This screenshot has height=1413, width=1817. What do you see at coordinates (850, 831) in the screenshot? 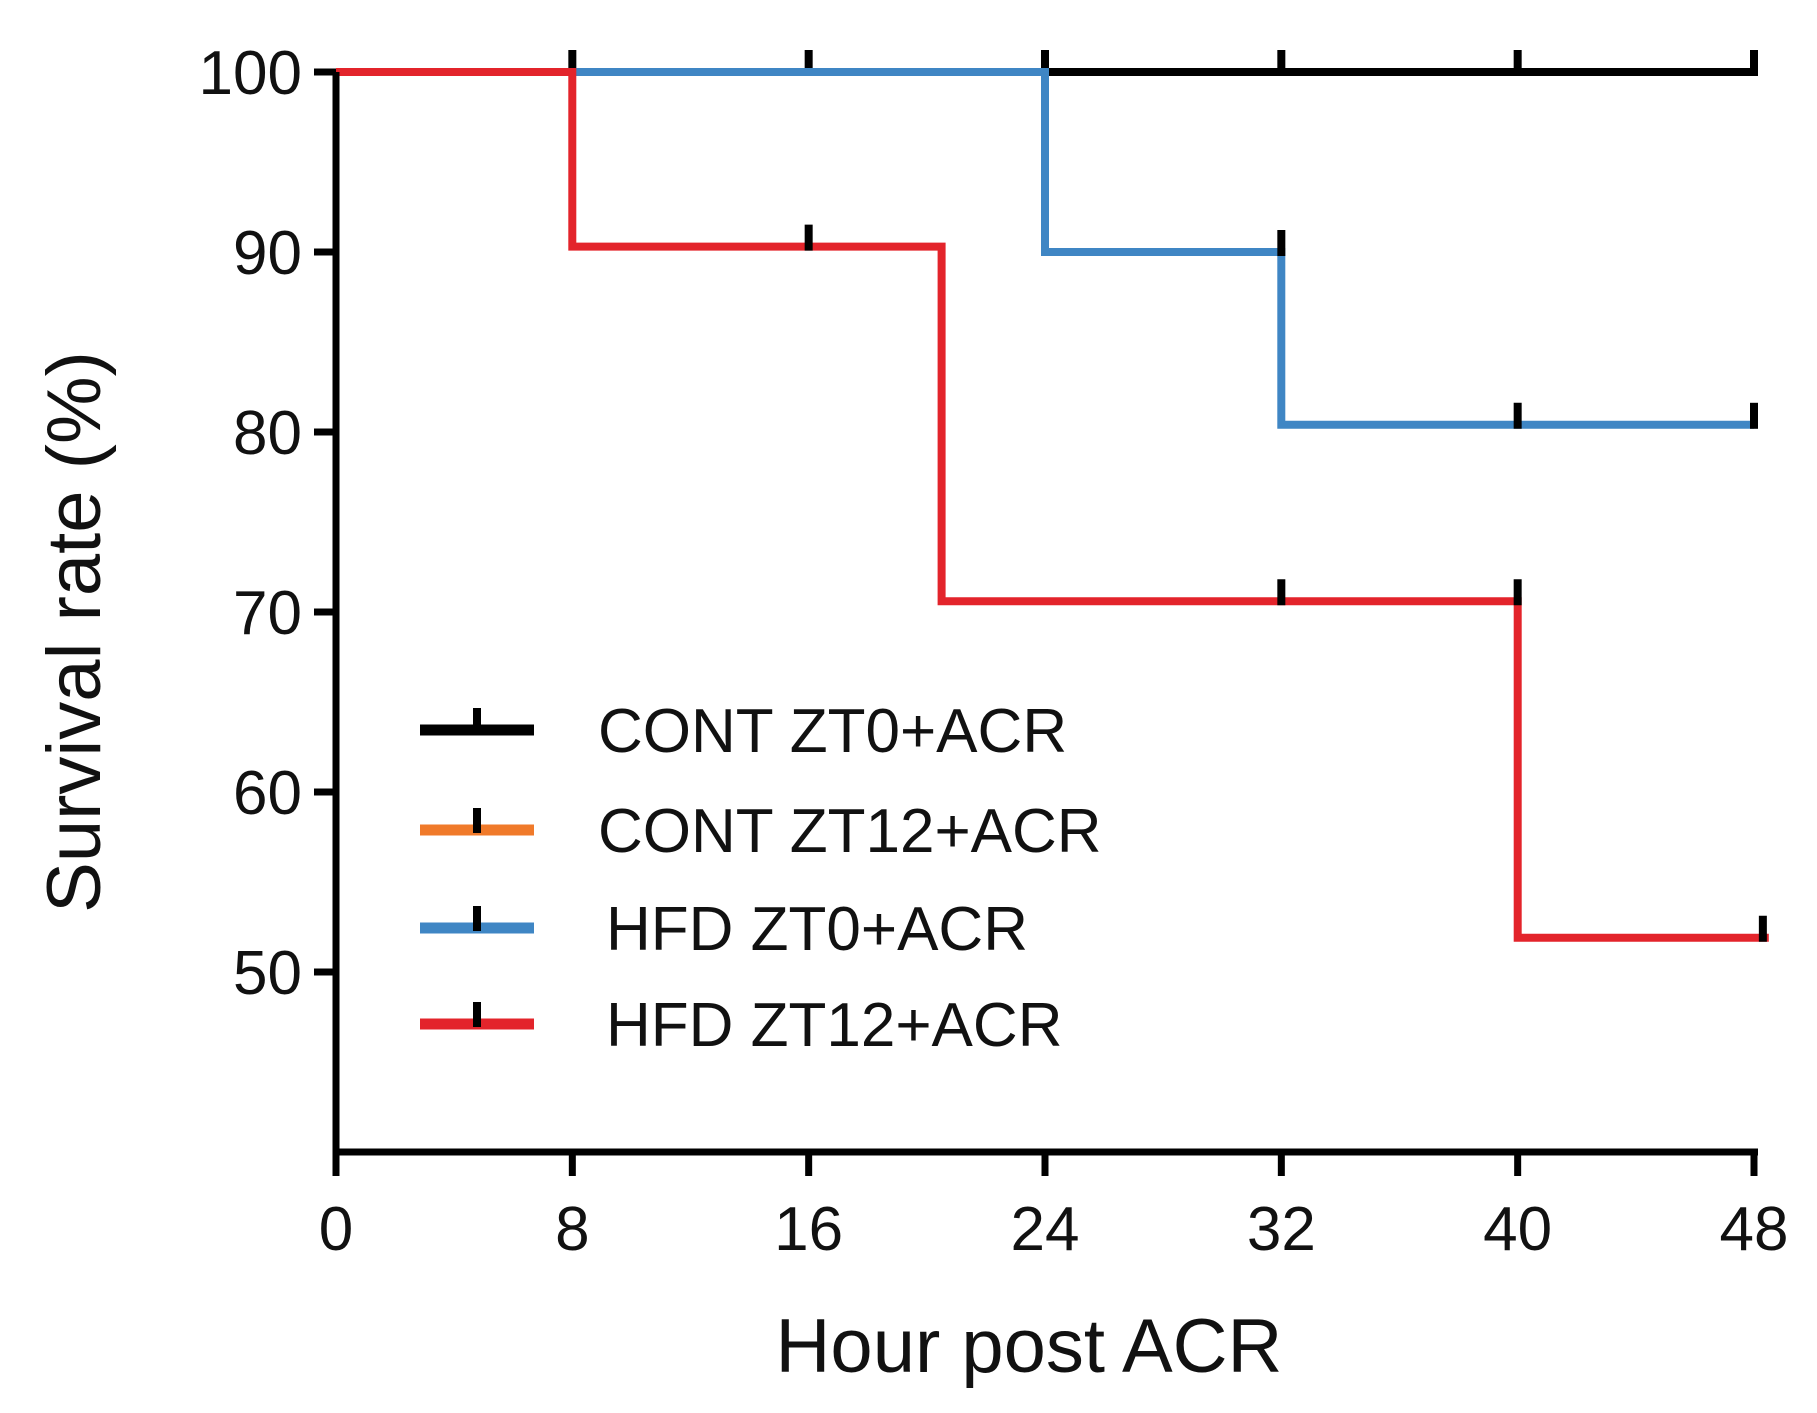
I see `legend-label-cont-zt12-acr: CONT ZT12+ACR` at bounding box center [850, 831].